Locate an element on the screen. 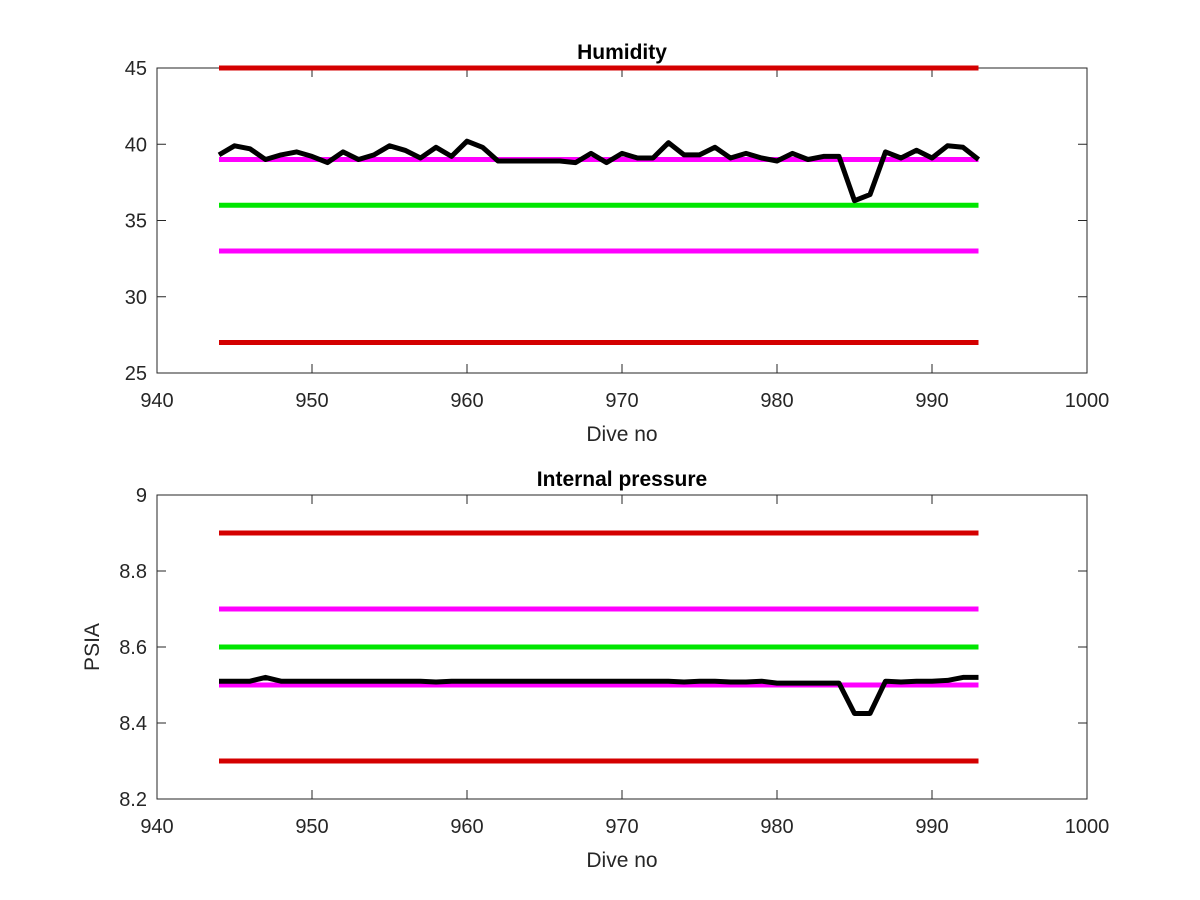 This screenshot has height=900, width=1200. chart-title: Internal pressure is located at coordinates (622, 479).